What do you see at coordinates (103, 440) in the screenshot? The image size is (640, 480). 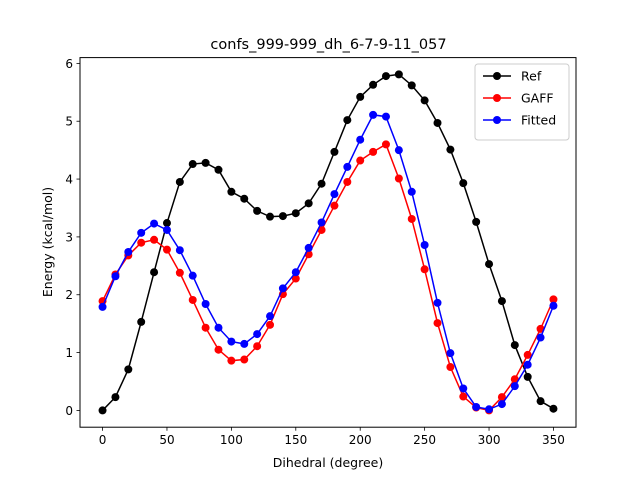 I see `x-tick-label: 0` at bounding box center [103, 440].